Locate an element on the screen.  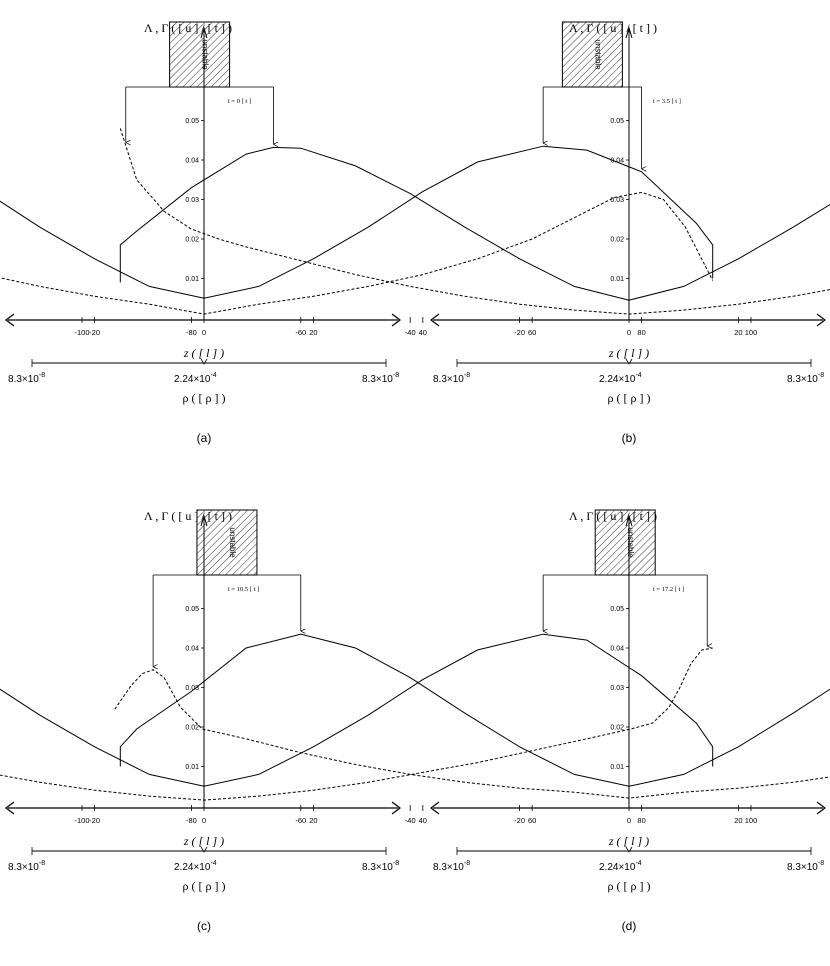
panel-label: (a) is located at coordinates (204, 438).